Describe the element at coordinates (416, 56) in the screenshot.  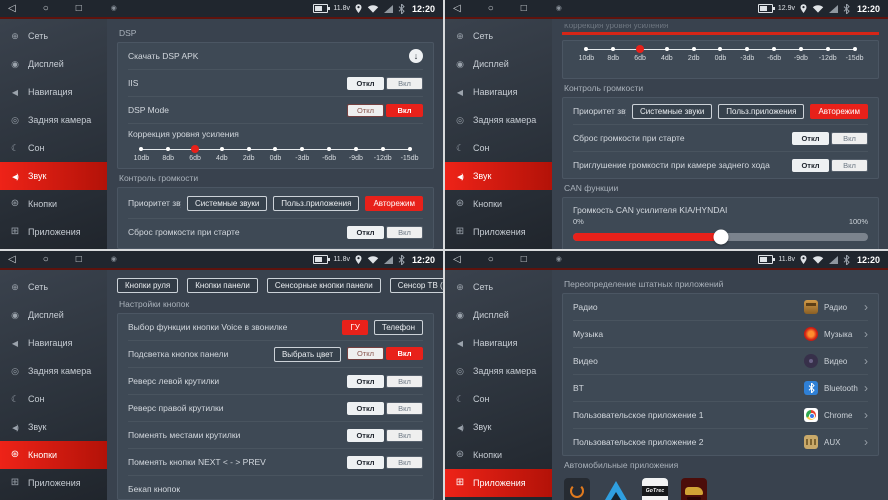
I see `download-icon` at that location.